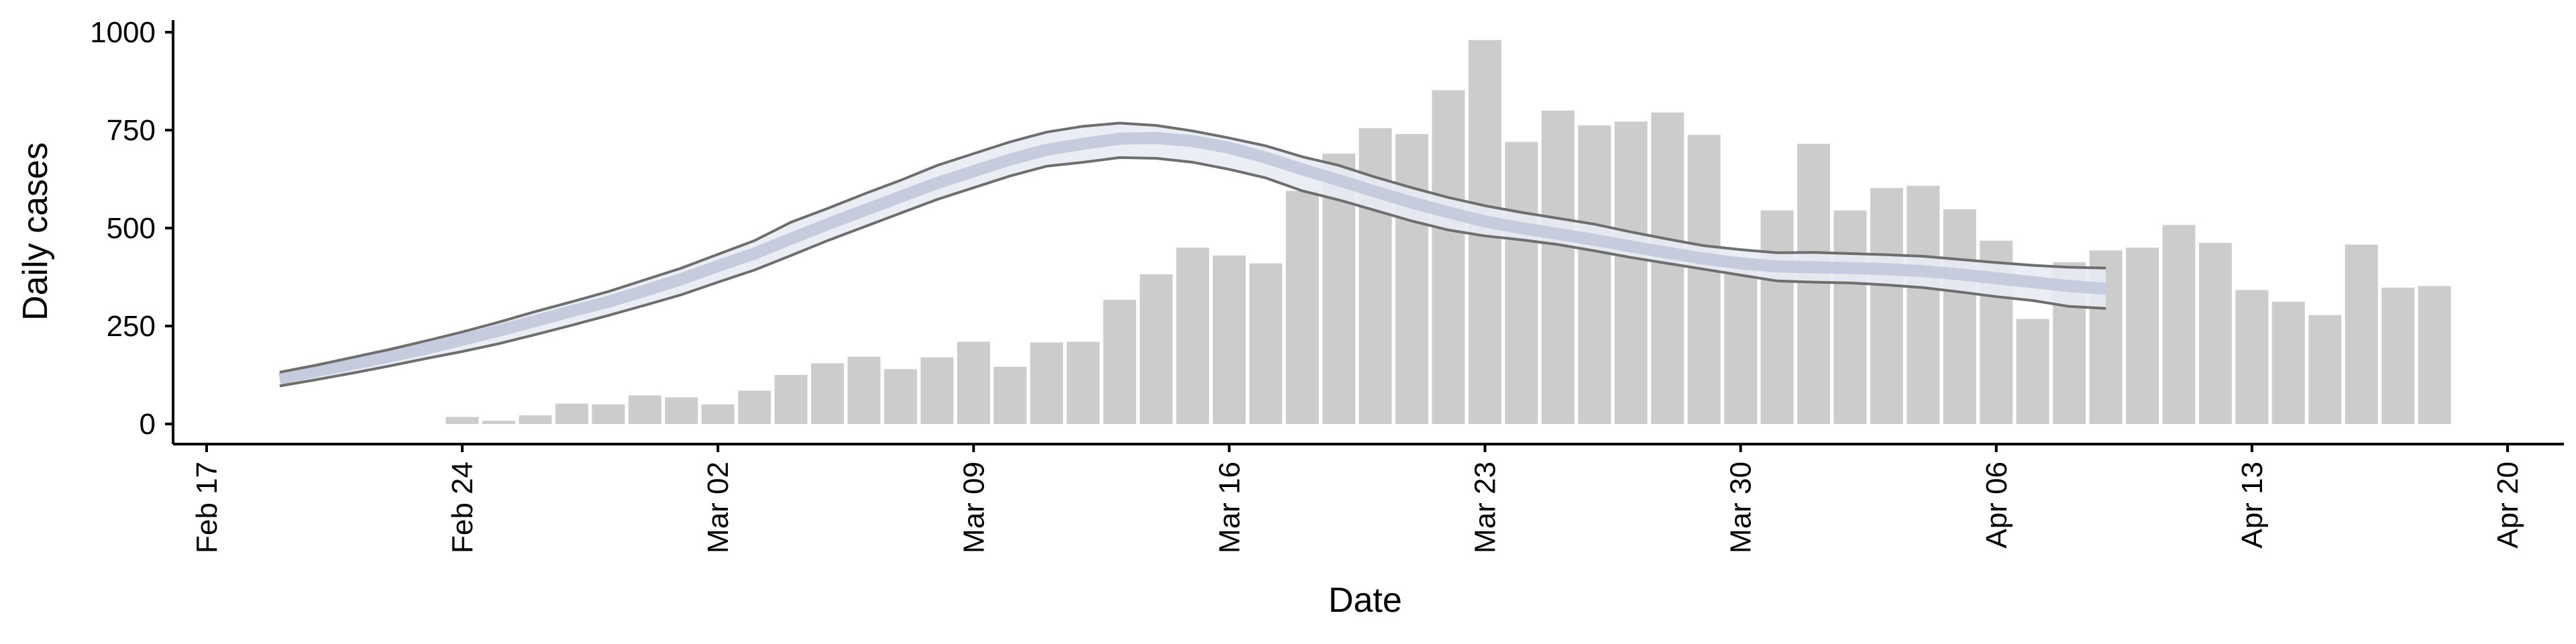 Image resolution: width=2576 pixels, height=644 pixels. What do you see at coordinates (131, 130) in the screenshot?
I see `y-tick-label-750: 750` at bounding box center [131, 130].